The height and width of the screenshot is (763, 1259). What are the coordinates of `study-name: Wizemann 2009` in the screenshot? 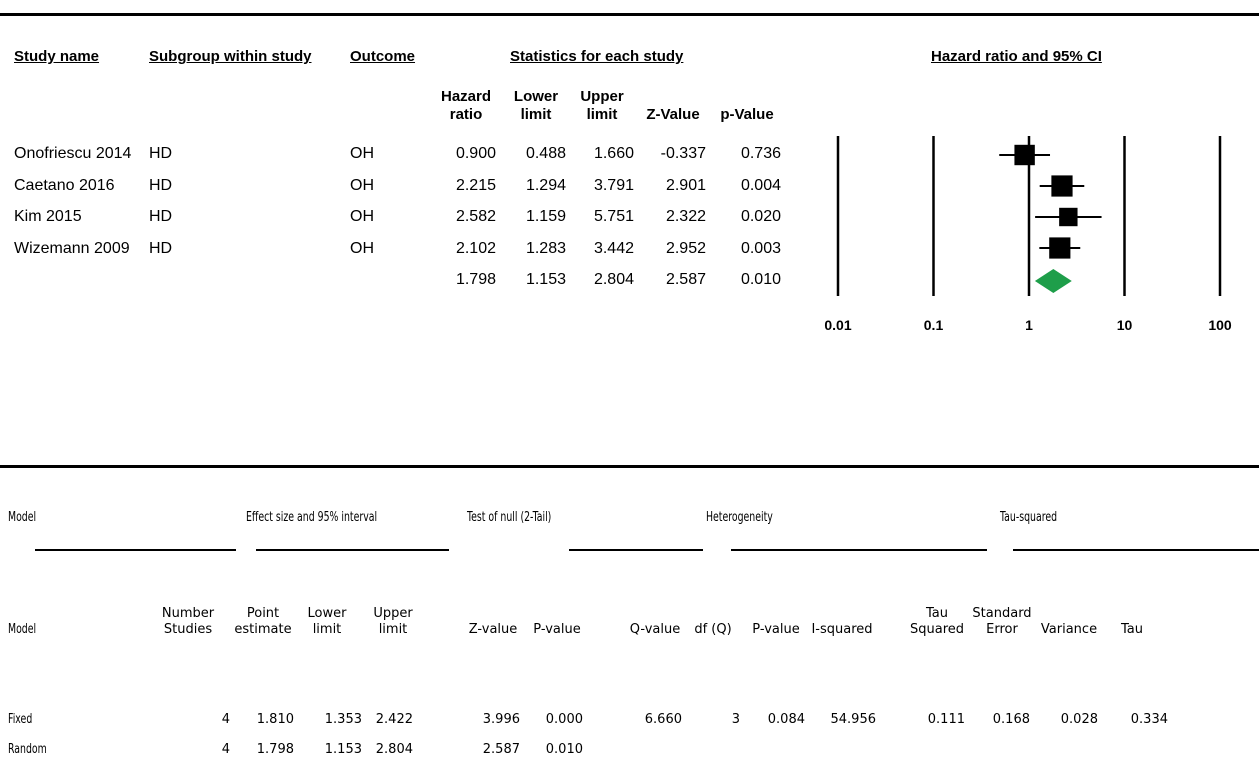 It's located at (72, 248).